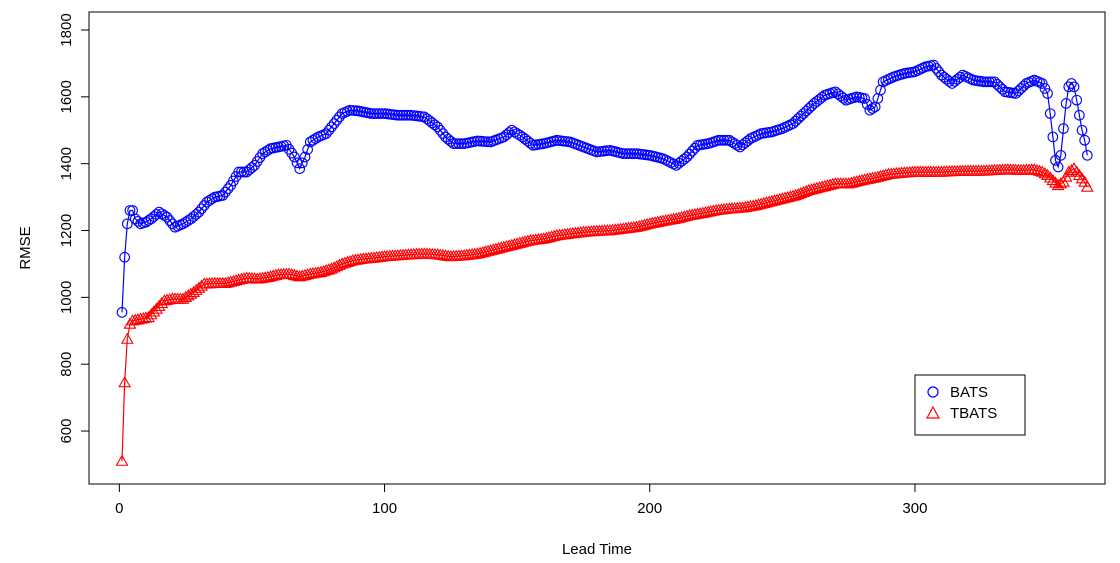  Describe the element at coordinates (521, 500) in the screenshot. I see `x-axis: 0 100 200 300` at that location.